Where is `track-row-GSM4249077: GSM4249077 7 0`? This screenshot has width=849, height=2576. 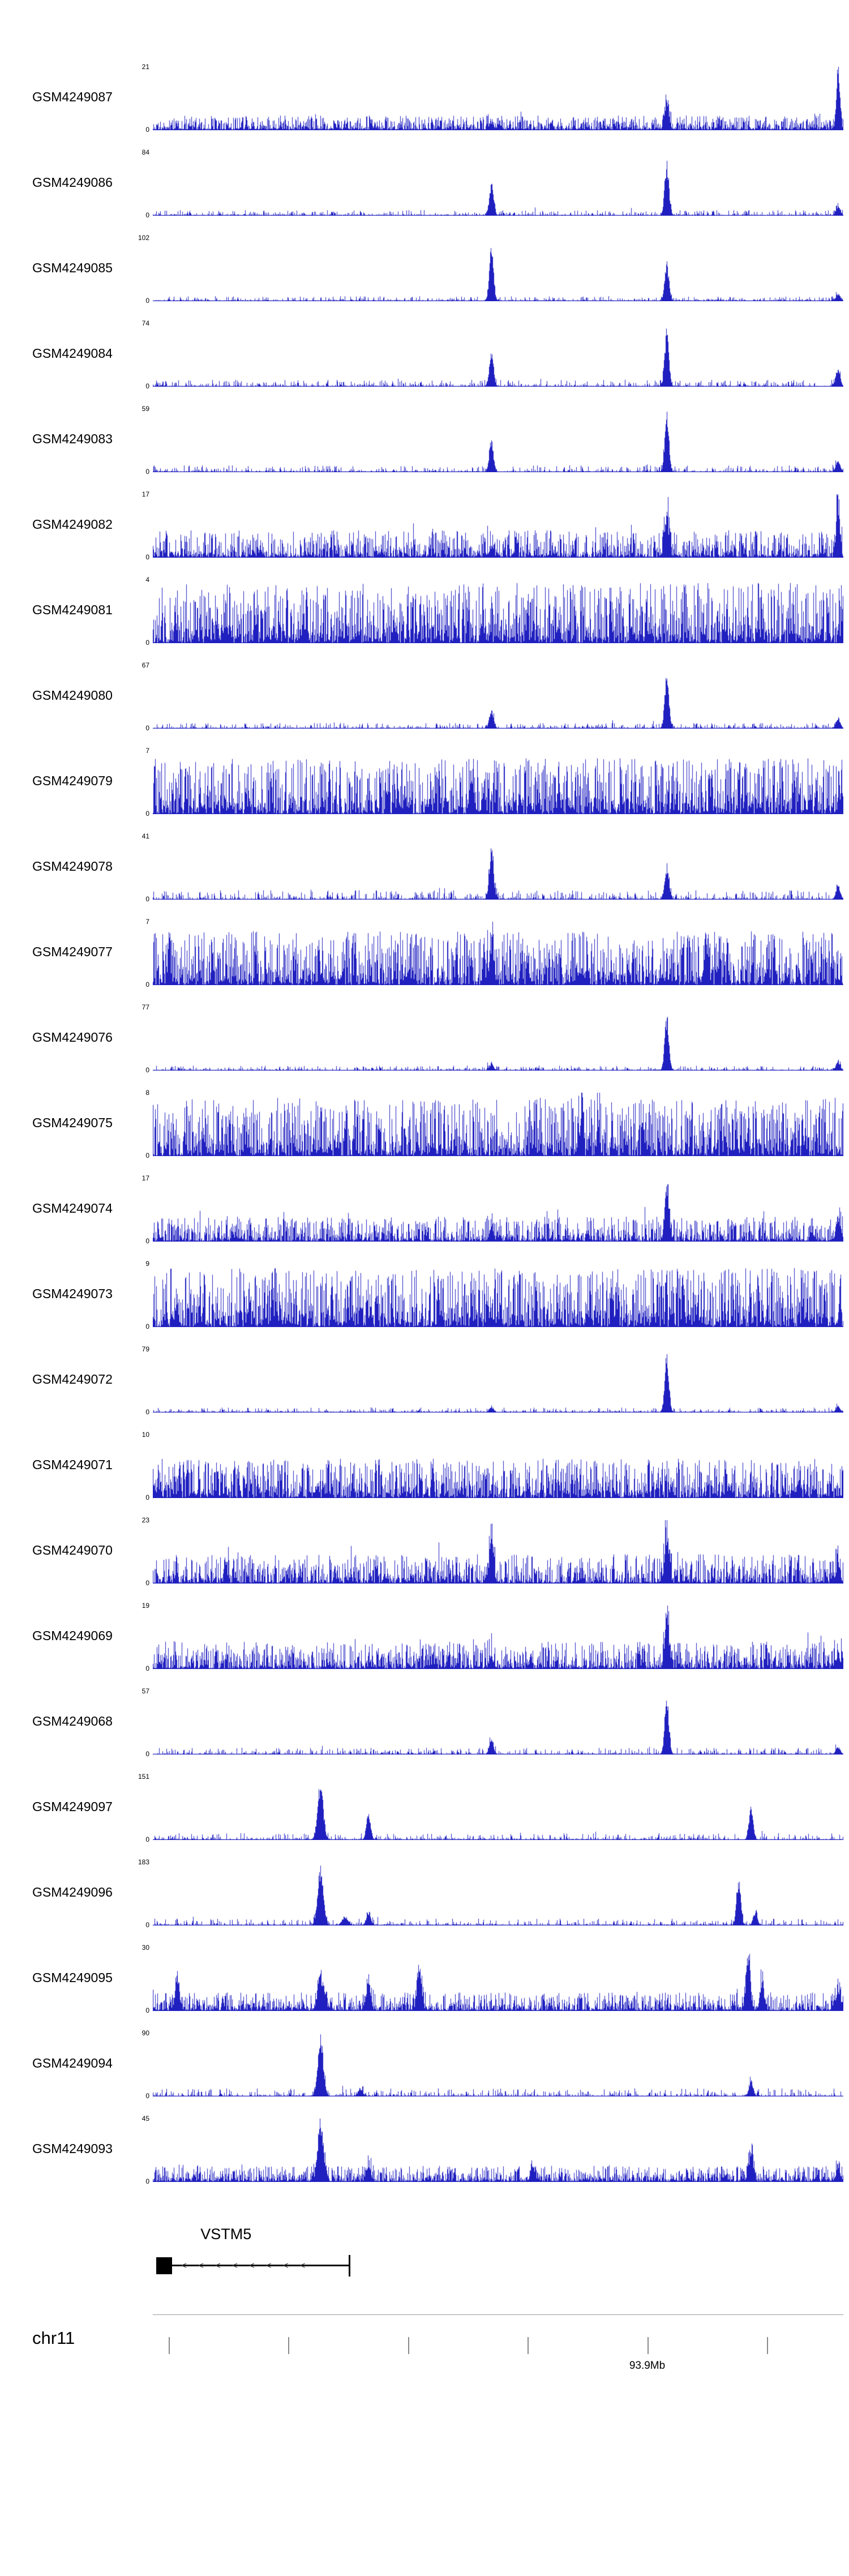 track-row-GSM4249077: GSM4249077 7 0 is located at coordinates (424, 953).